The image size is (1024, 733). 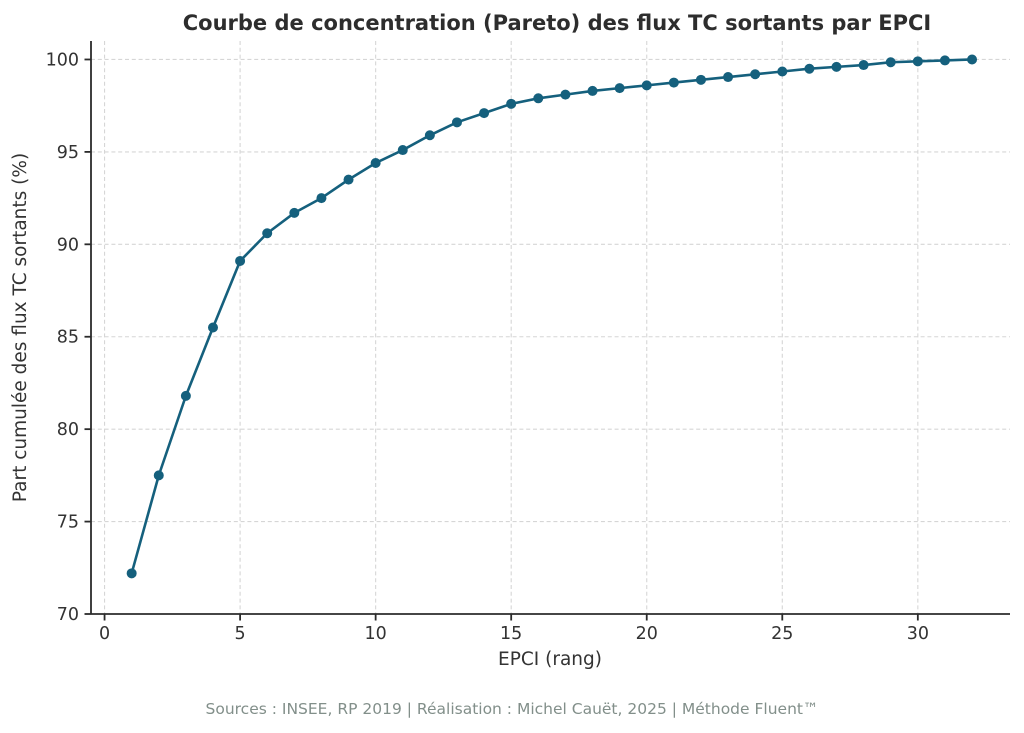 What do you see at coordinates (782, 634) in the screenshot?
I see `x-tick-label: 25` at bounding box center [782, 634].